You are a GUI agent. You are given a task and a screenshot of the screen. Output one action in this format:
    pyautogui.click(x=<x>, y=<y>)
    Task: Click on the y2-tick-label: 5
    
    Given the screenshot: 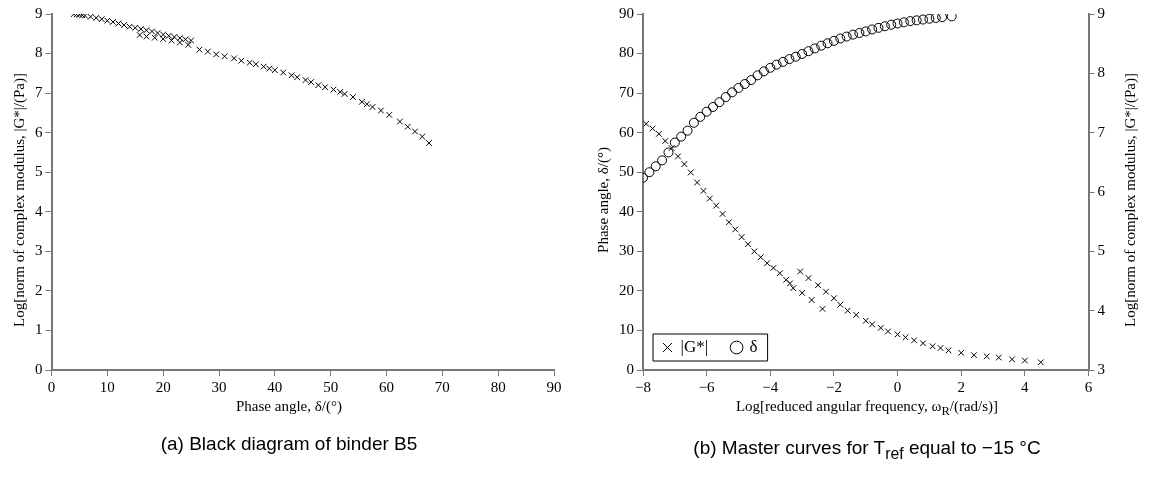 What is the action you would take?
    pyautogui.click(x=1101, y=250)
    